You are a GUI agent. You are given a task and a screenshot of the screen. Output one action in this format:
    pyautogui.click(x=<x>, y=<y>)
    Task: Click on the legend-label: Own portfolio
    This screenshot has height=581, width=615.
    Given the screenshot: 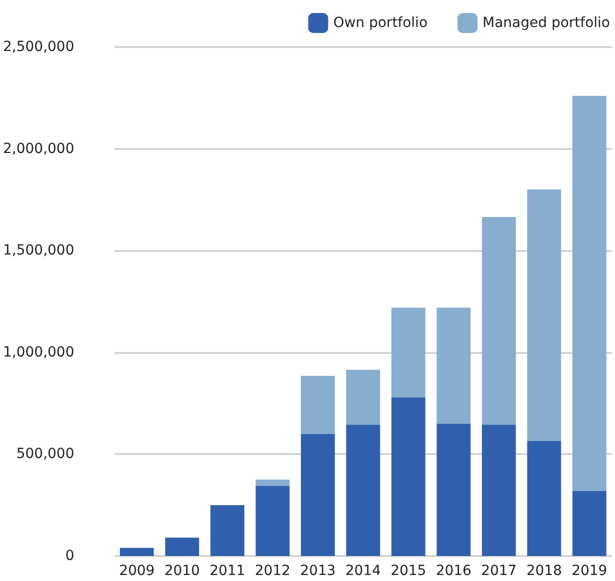 What is the action you would take?
    pyautogui.click(x=380, y=23)
    